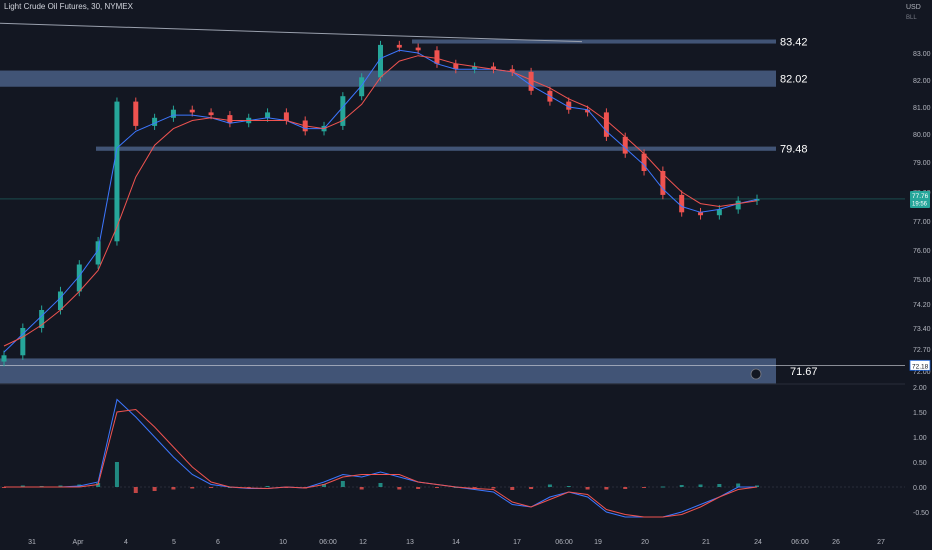  Describe the element at coordinates (916, 13) in the screenshot. I see `currency-unit-label: USD BLL` at that location.